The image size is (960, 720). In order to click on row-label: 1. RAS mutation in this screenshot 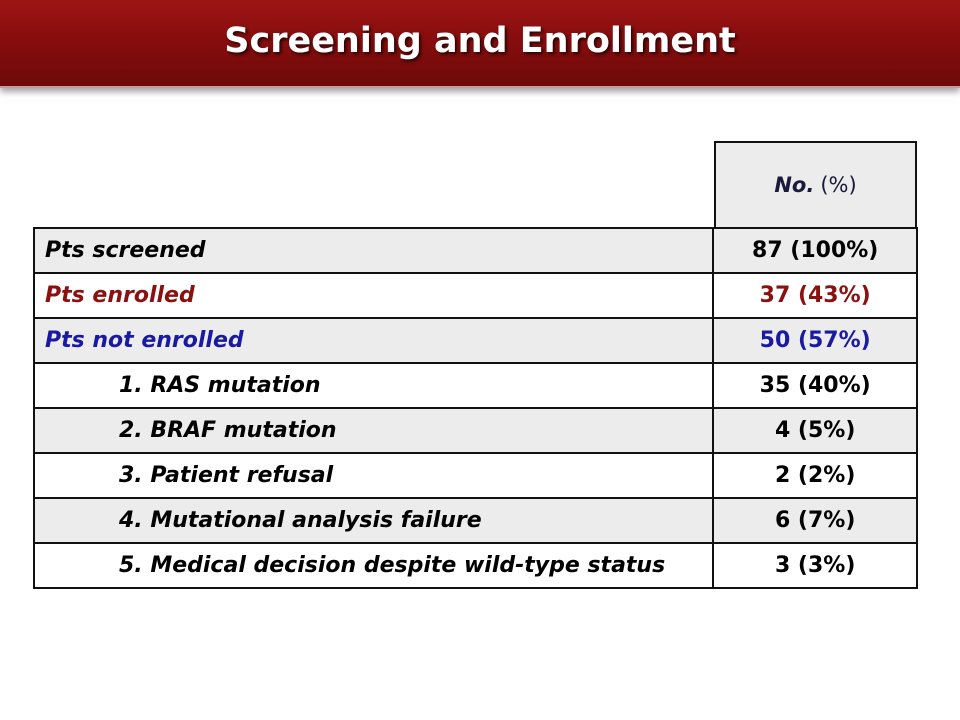, I will do `click(373, 385)`.